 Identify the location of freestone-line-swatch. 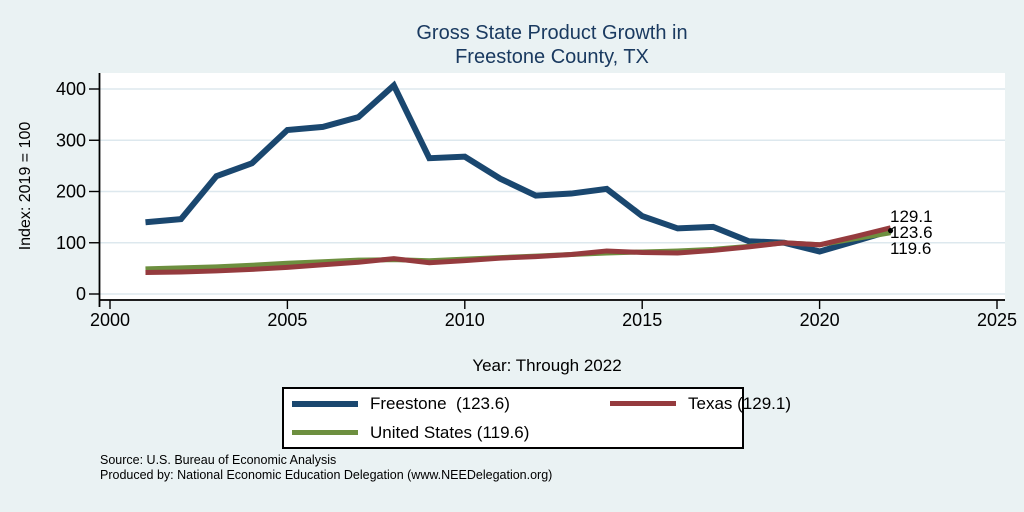
(325, 403).